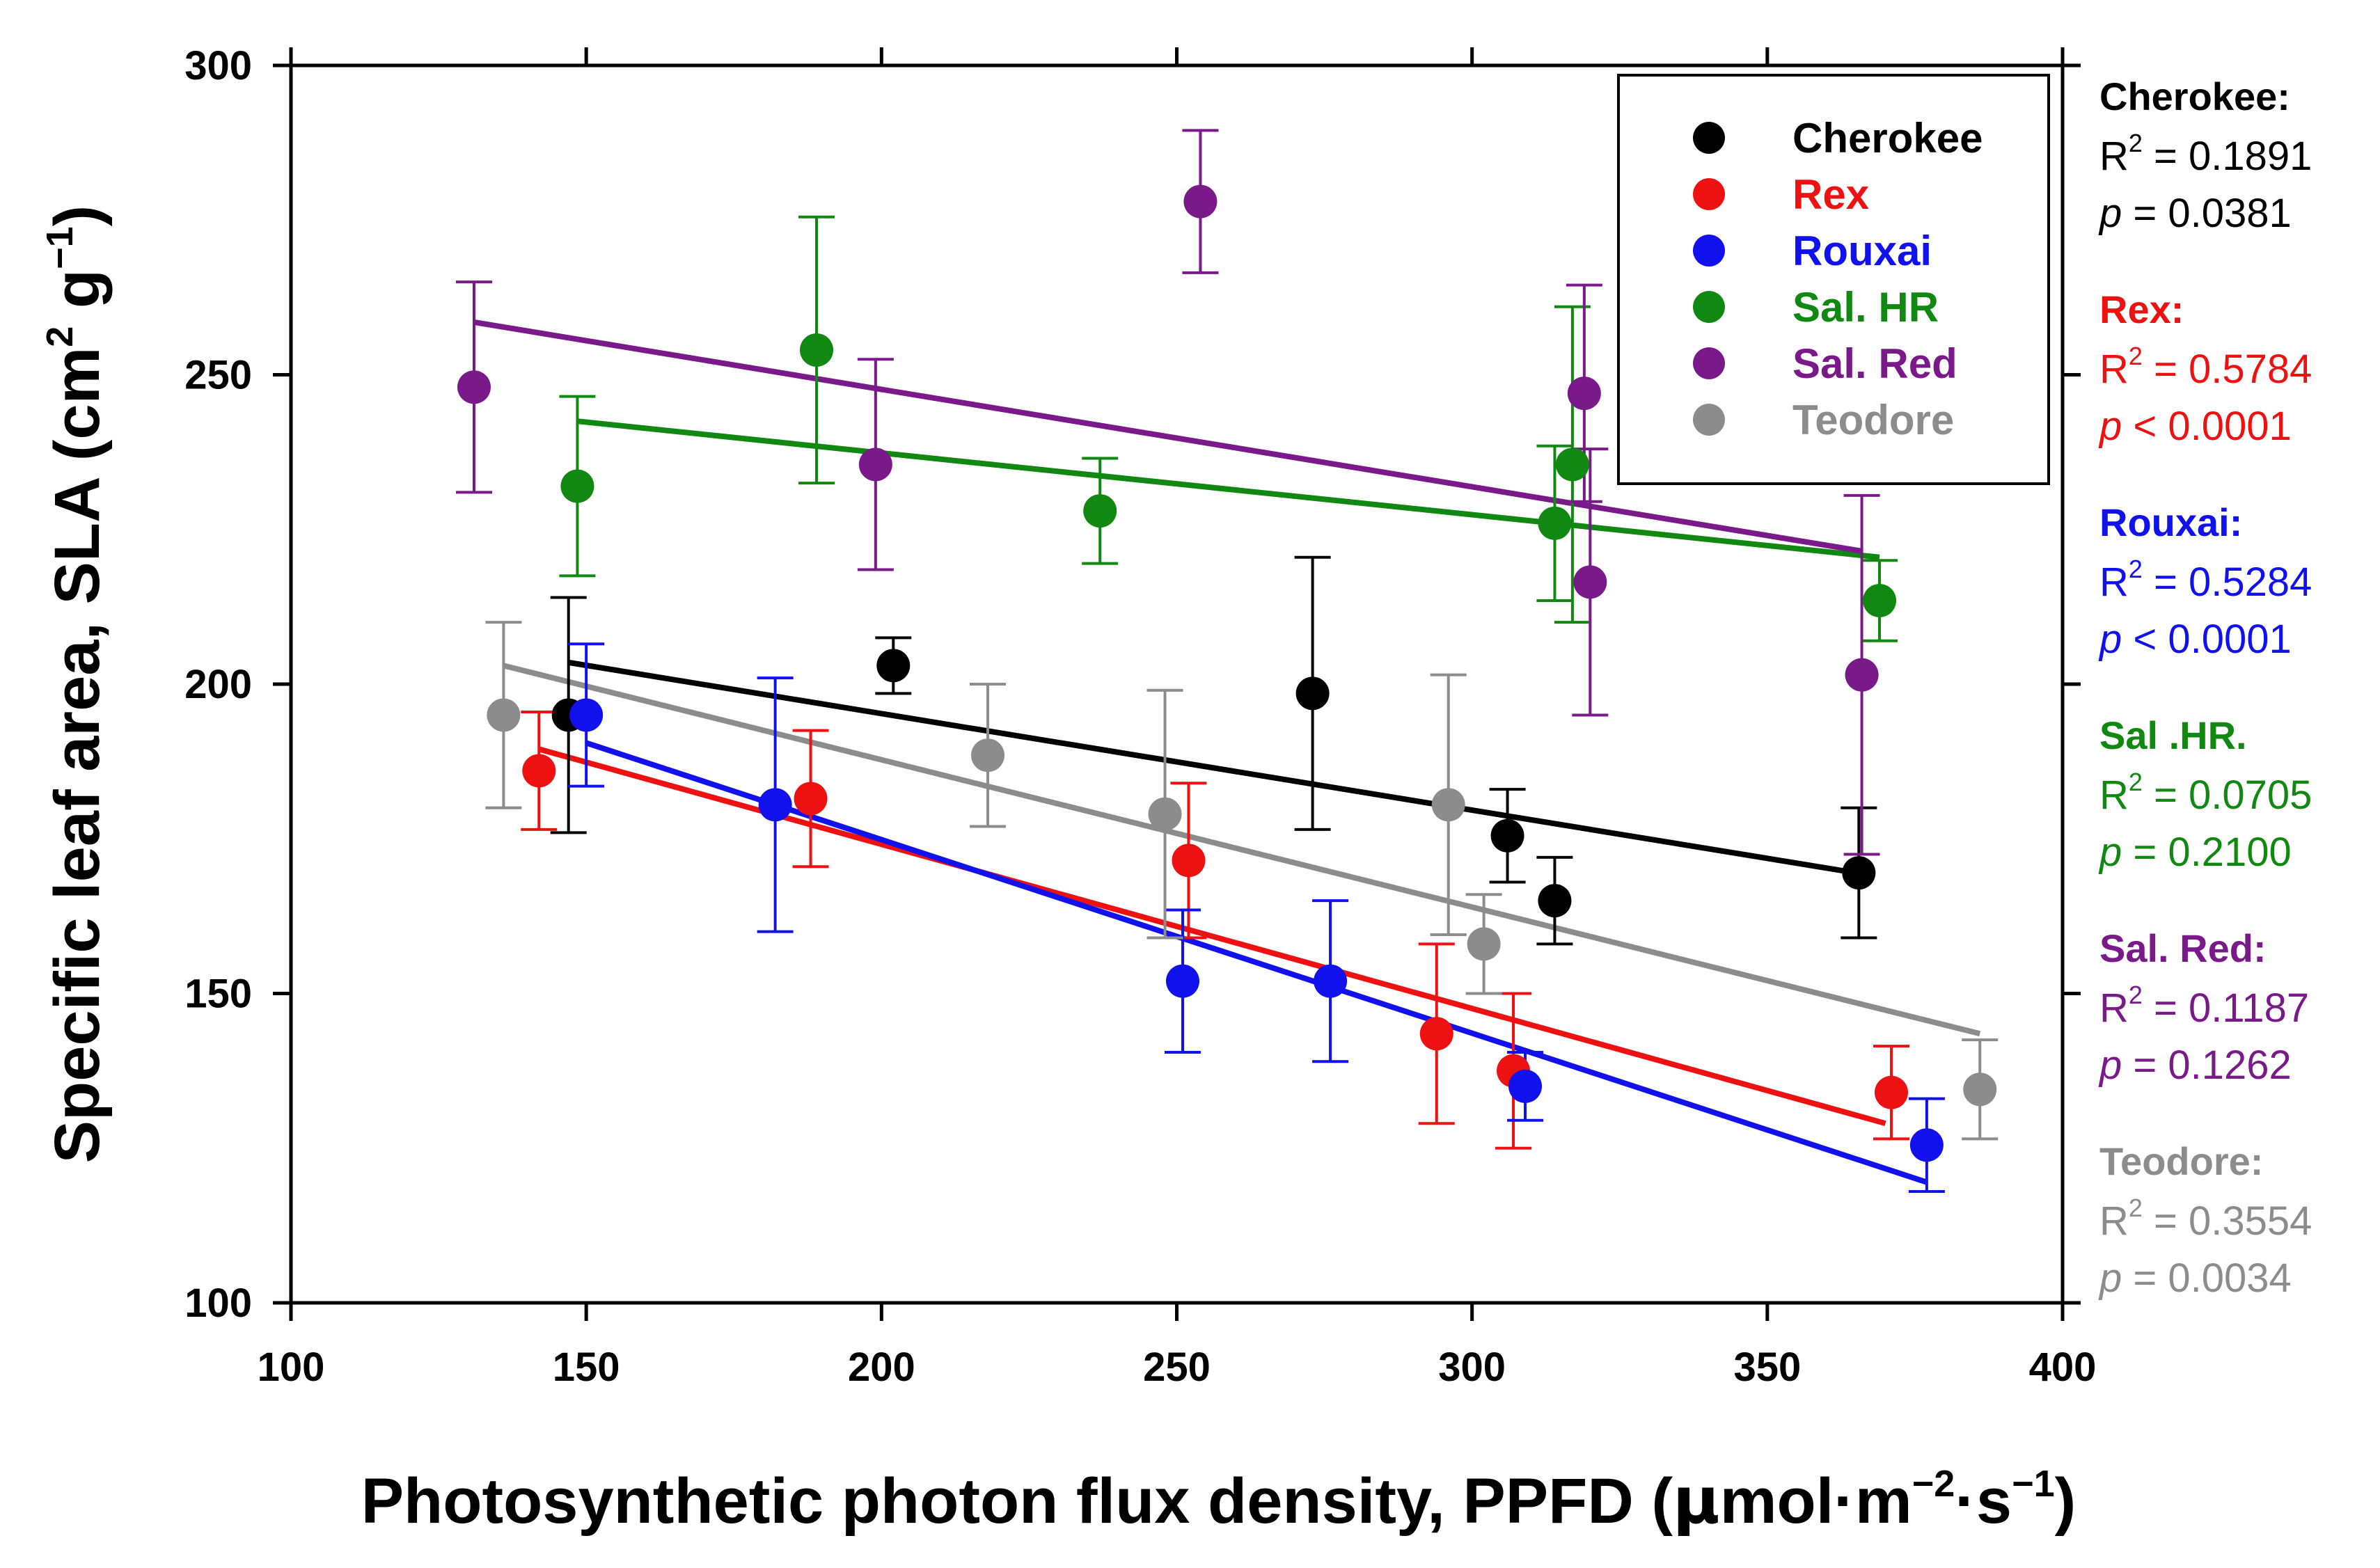  Describe the element at coordinates (1865, 307) in the screenshot. I see `legend-label: Sal. HR` at that location.